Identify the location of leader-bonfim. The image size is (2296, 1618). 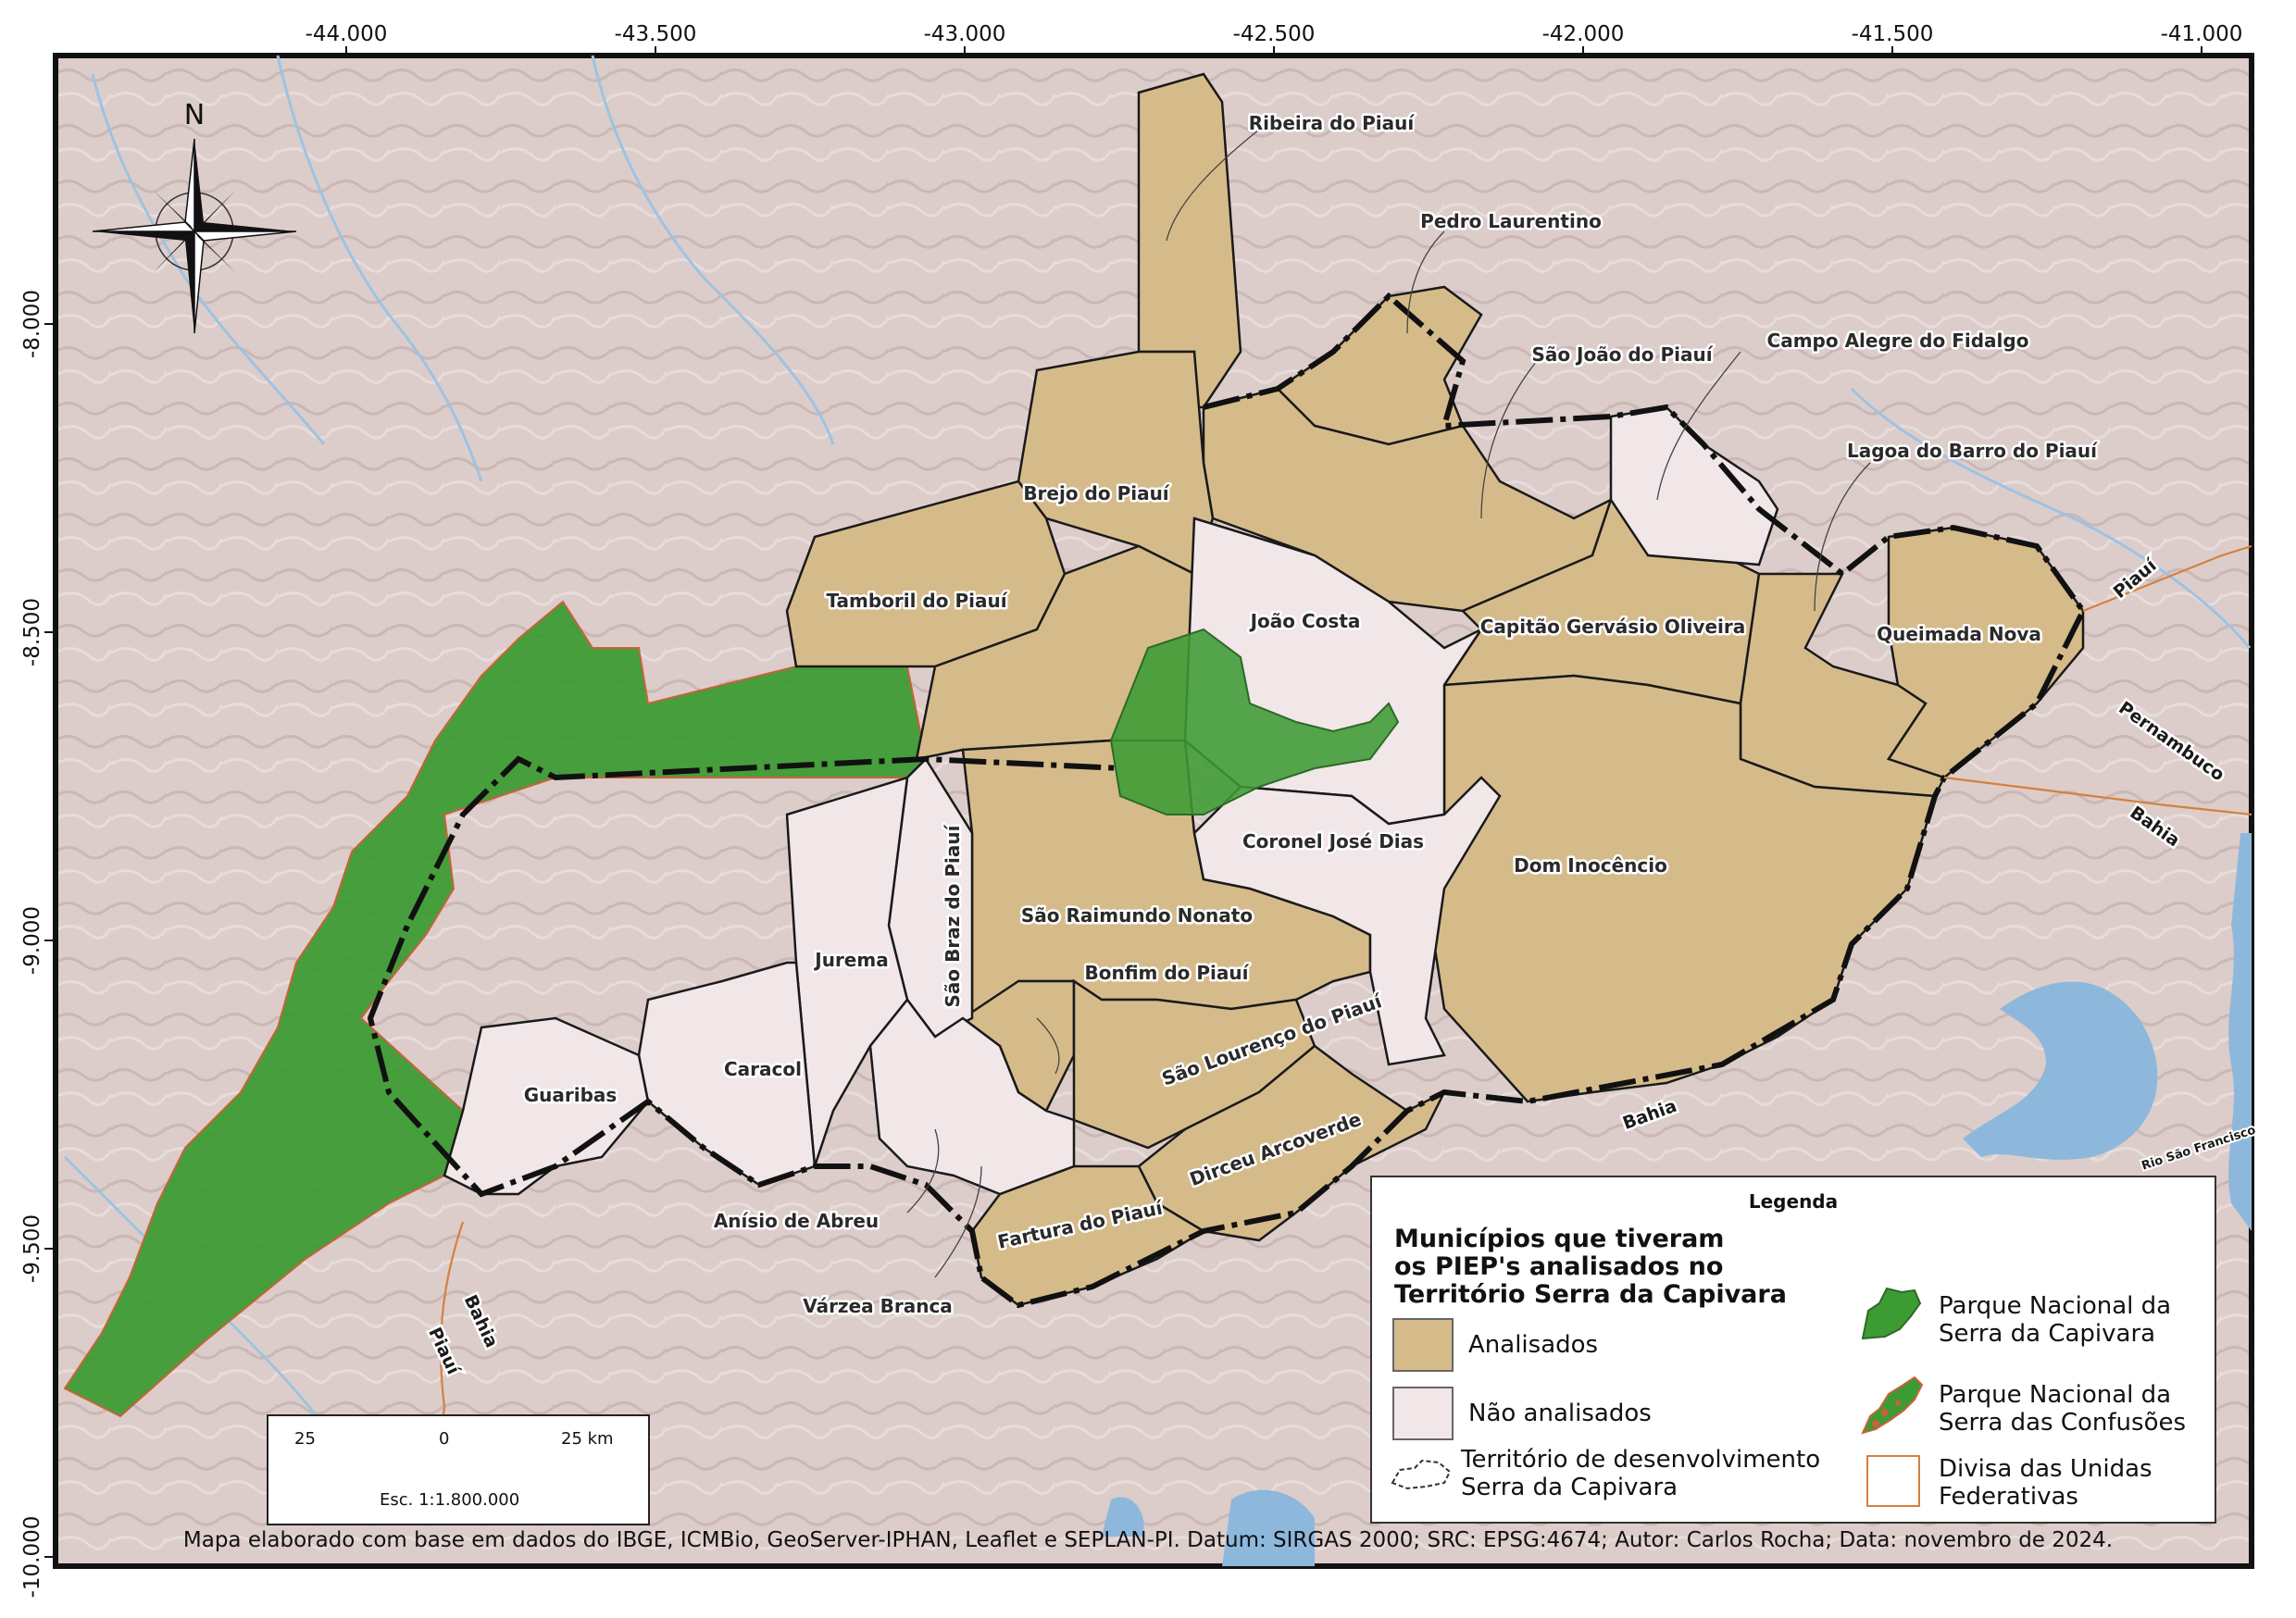
(1048, 1046).